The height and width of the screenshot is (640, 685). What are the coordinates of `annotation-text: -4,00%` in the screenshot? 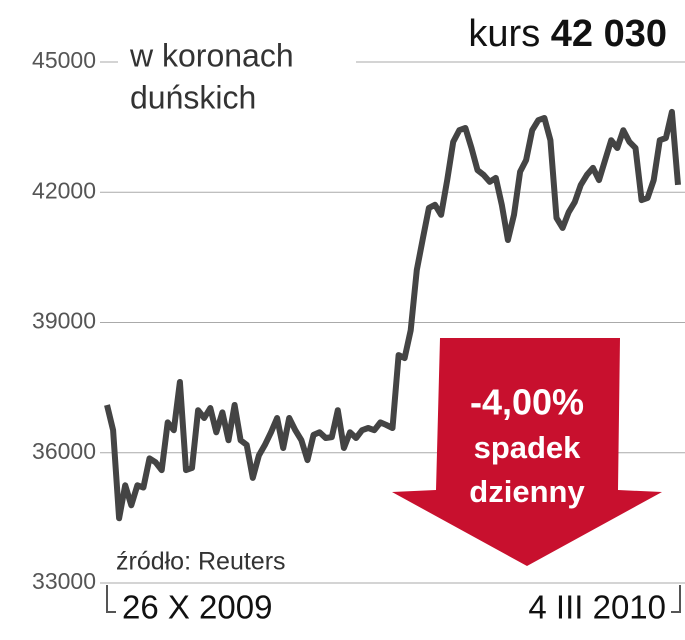 It's located at (527, 402).